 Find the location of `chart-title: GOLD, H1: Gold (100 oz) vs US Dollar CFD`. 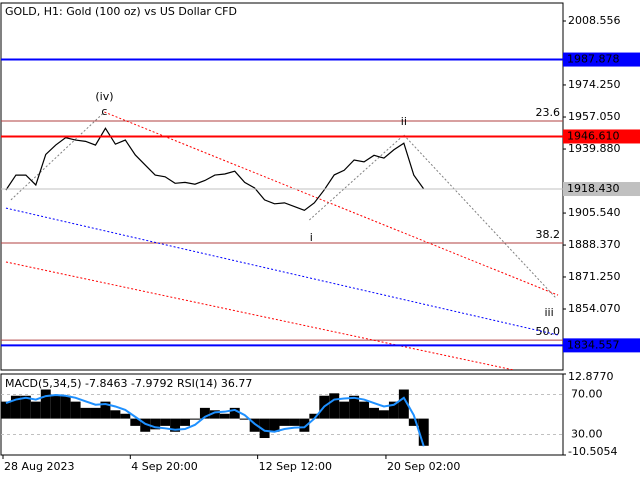

chart-title: GOLD, H1: Gold (100 oz) vs US Dollar CFD is located at coordinates (121, 11).